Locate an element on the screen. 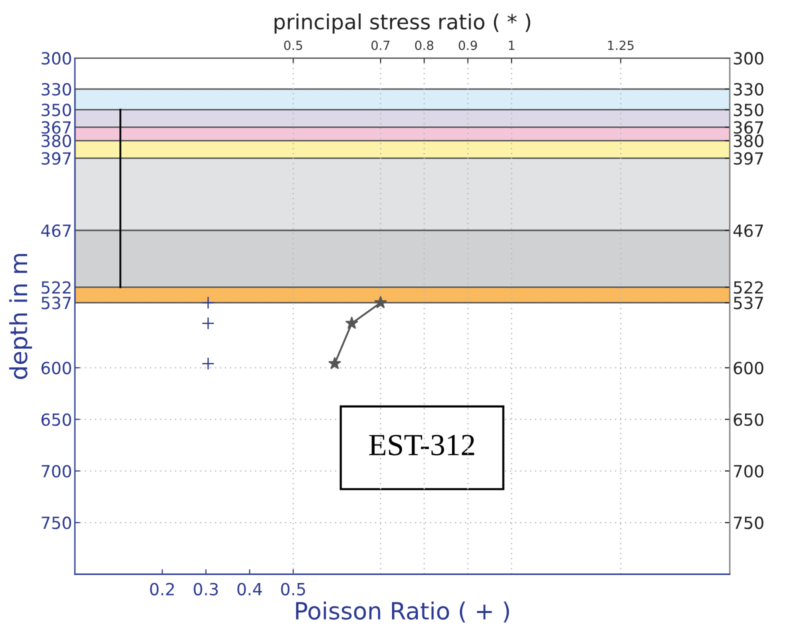 The image size is (789, 631). x2-tick-label: 0.9 is located at coordinates (467, 45).